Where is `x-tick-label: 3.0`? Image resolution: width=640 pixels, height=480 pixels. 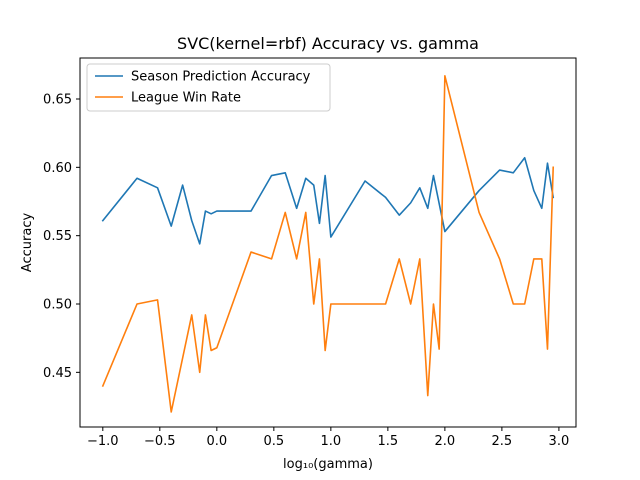 x-tick-label: 3.0 is located at coordinates (559, 441).